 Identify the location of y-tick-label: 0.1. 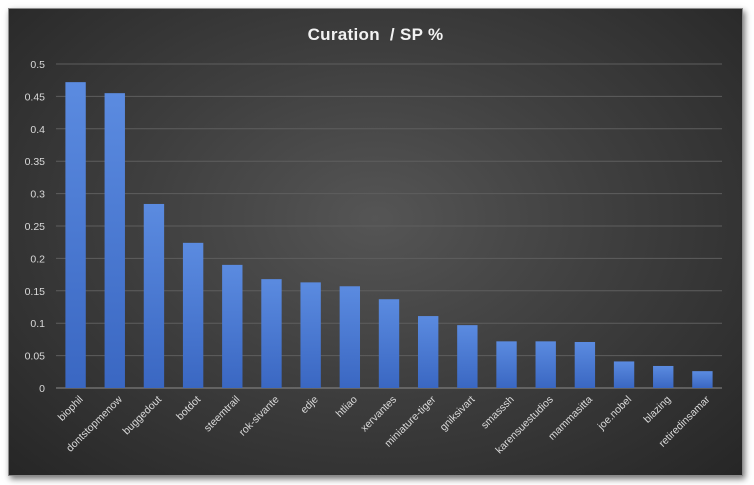
(37, 324).